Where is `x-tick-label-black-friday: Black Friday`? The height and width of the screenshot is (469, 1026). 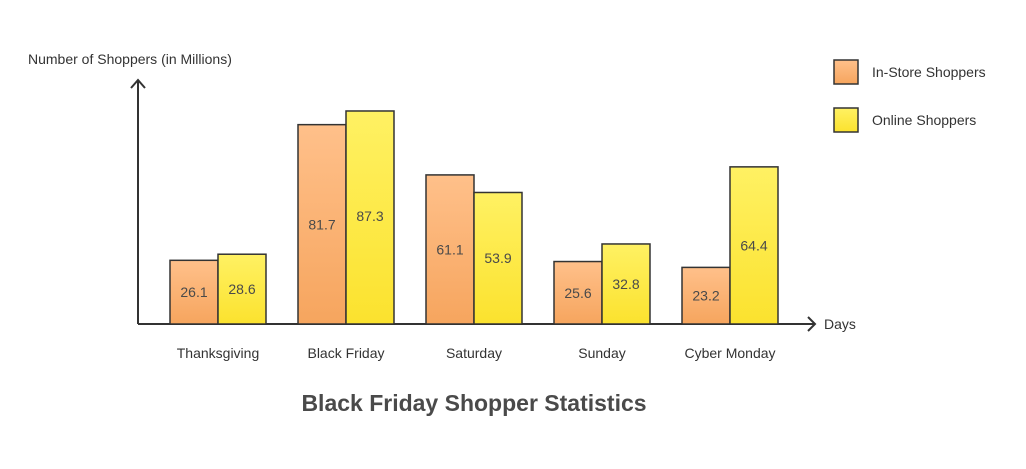
x-tick-label-black-friday: Black Friday is located at coordinates (345, 353).